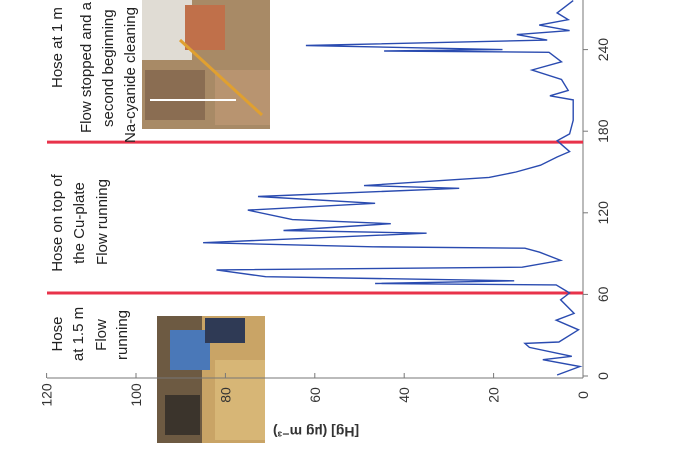 The image size is (684, 470). Describe the element at coordinates (130, 75) in the screenshot. I see `annotation-phase3-line4: Na-cyanide cleaning` at that location.